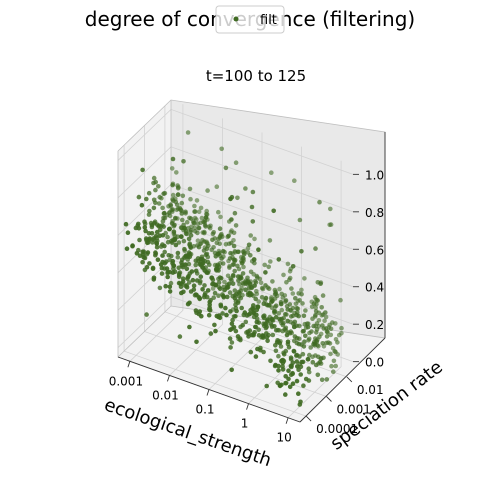 The height and width of the screenshot is (504, 500). Describe the element at coordinates (283, 438) in the screenshot. I see `x-tick-label-4: 10` at that location.